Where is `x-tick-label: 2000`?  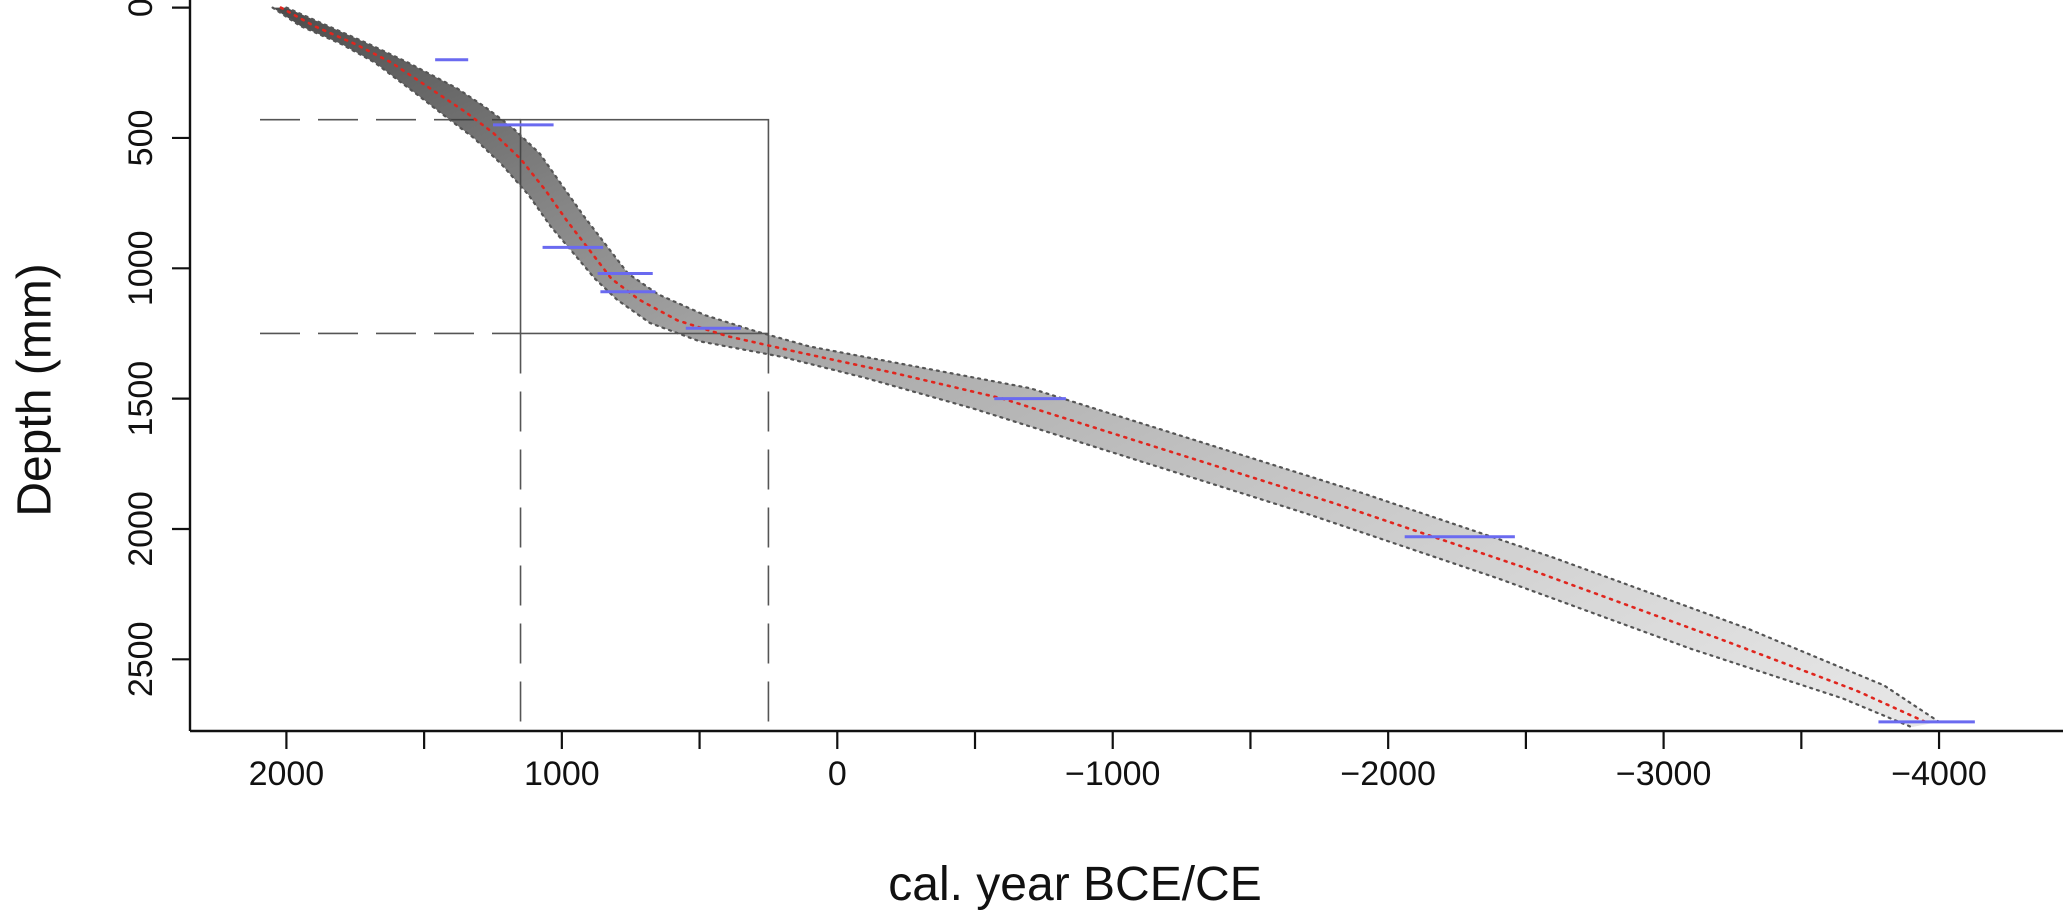
x-tick-label: 2000 is located at coordinates (287, 774).